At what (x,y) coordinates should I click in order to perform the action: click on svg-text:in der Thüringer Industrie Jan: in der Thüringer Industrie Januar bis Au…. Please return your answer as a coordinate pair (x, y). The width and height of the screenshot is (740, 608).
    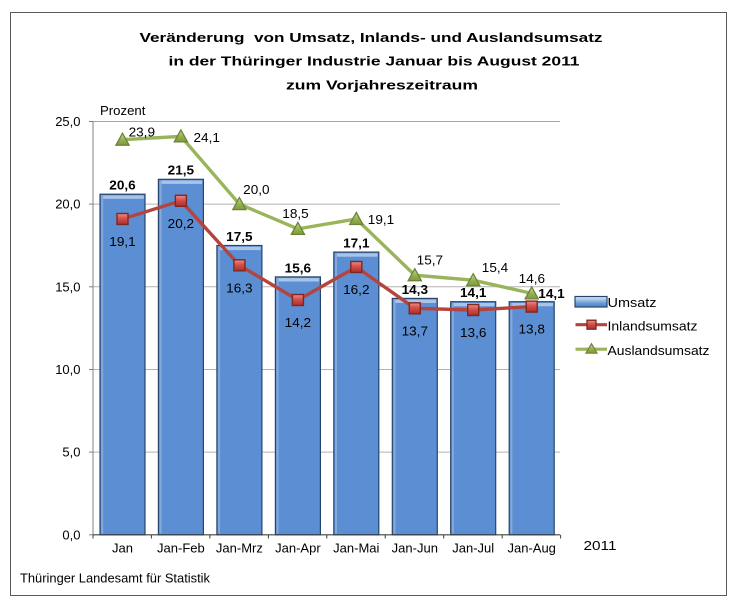
    Looking at the image, I should click on (374, 61).